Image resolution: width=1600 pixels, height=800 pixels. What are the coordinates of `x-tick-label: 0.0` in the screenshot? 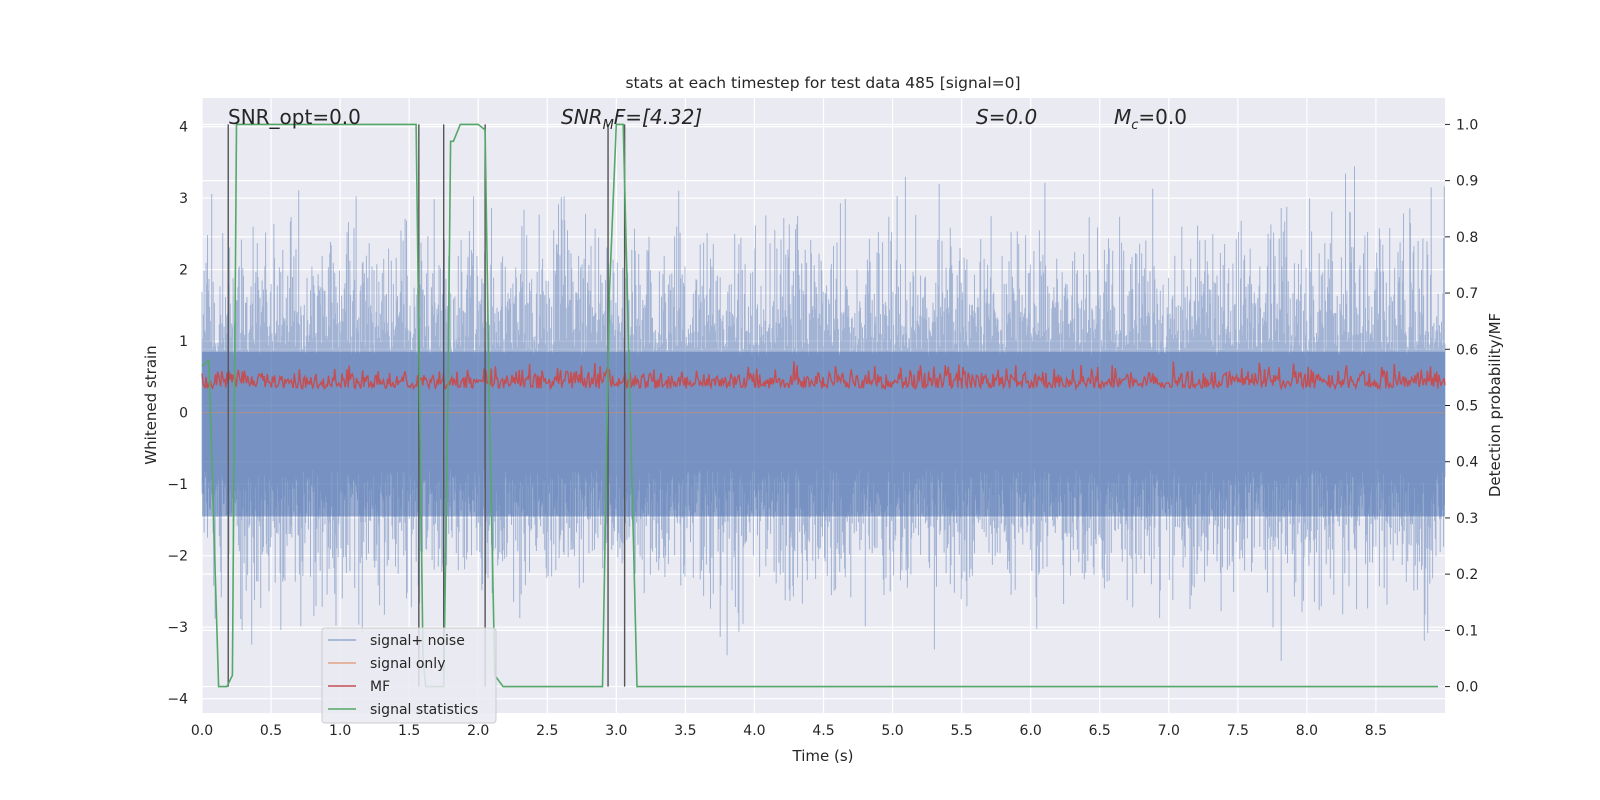 It's located at (202, 731).